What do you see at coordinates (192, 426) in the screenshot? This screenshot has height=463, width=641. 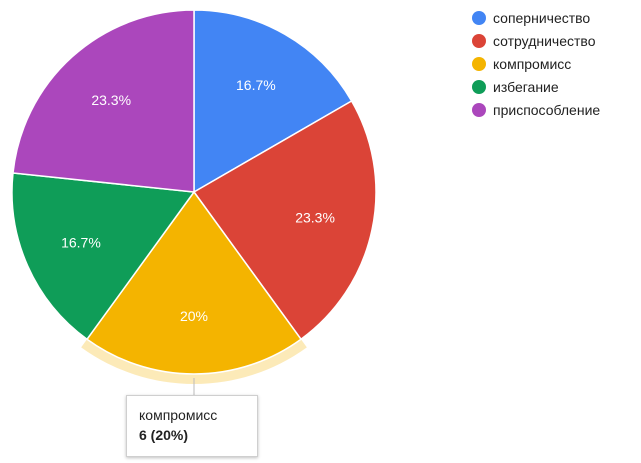 I see `tooltip: компромисс 6 (20%)` at bounding box center [192, 426].